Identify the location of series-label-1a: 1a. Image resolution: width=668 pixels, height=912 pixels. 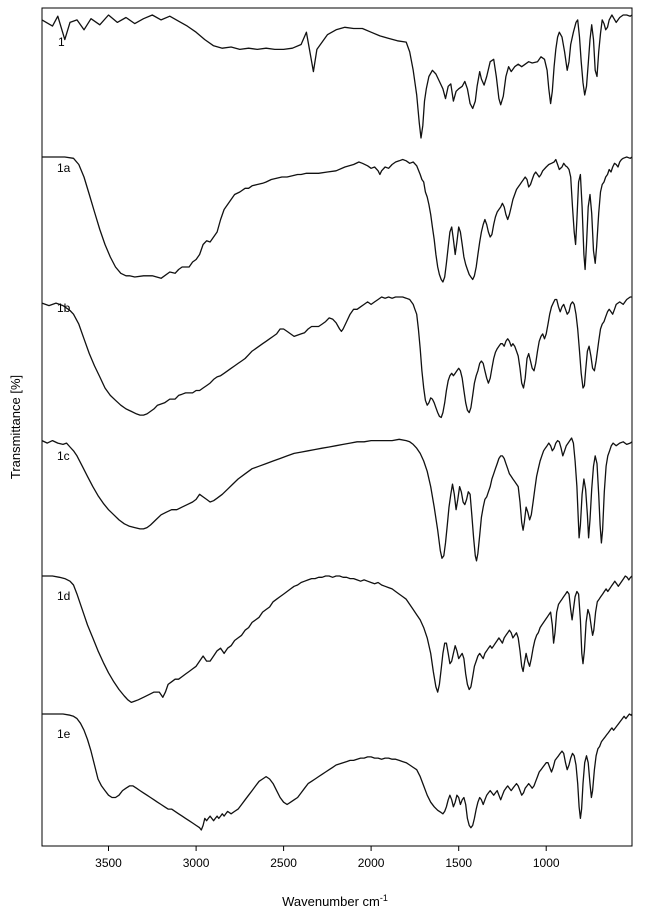
(64, 168).